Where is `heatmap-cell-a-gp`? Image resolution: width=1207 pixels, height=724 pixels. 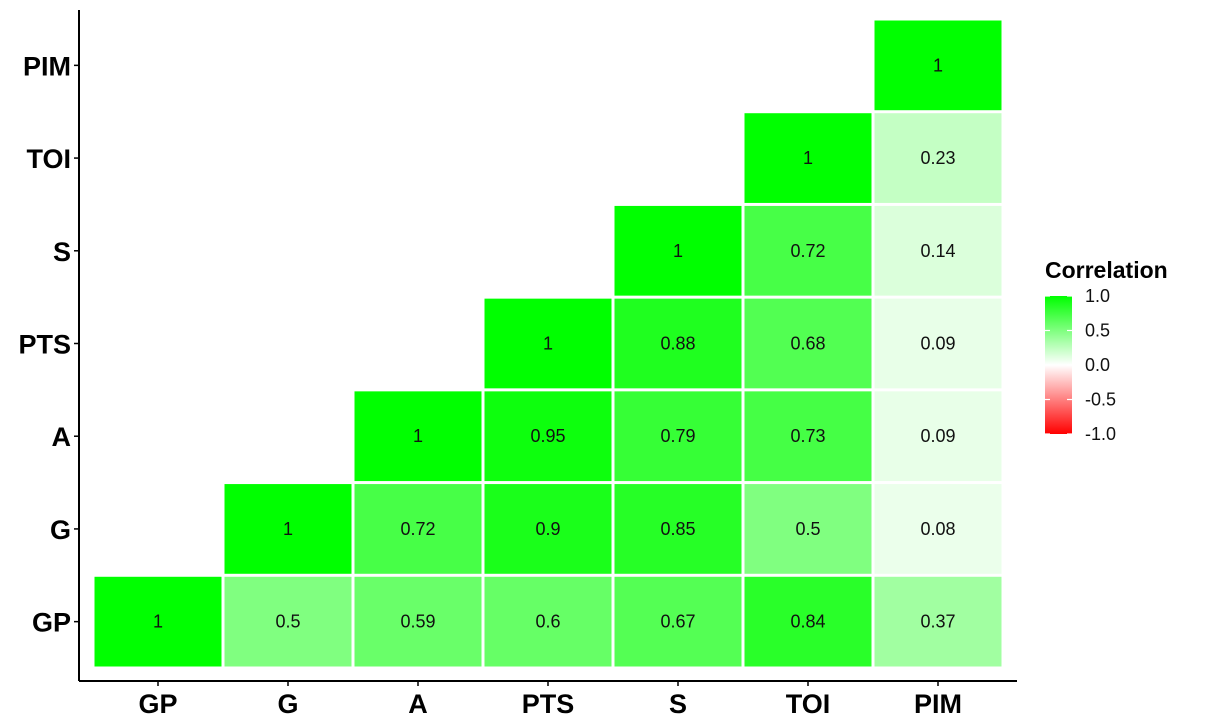
heatmap-cell-a-gp is located at coordinates (418, 621).